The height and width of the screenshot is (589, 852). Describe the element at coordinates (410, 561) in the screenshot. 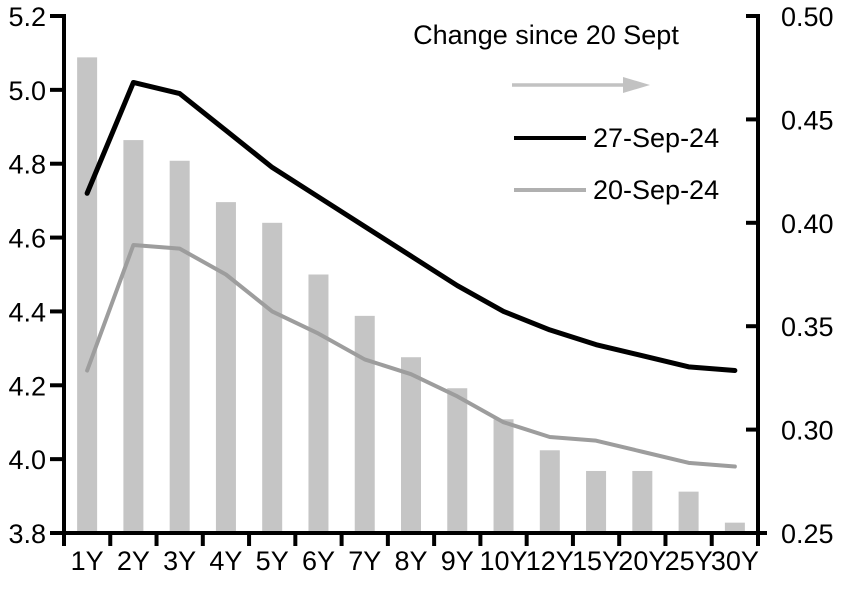

I see `x-axis-label-8Y: 8Y` at that location.